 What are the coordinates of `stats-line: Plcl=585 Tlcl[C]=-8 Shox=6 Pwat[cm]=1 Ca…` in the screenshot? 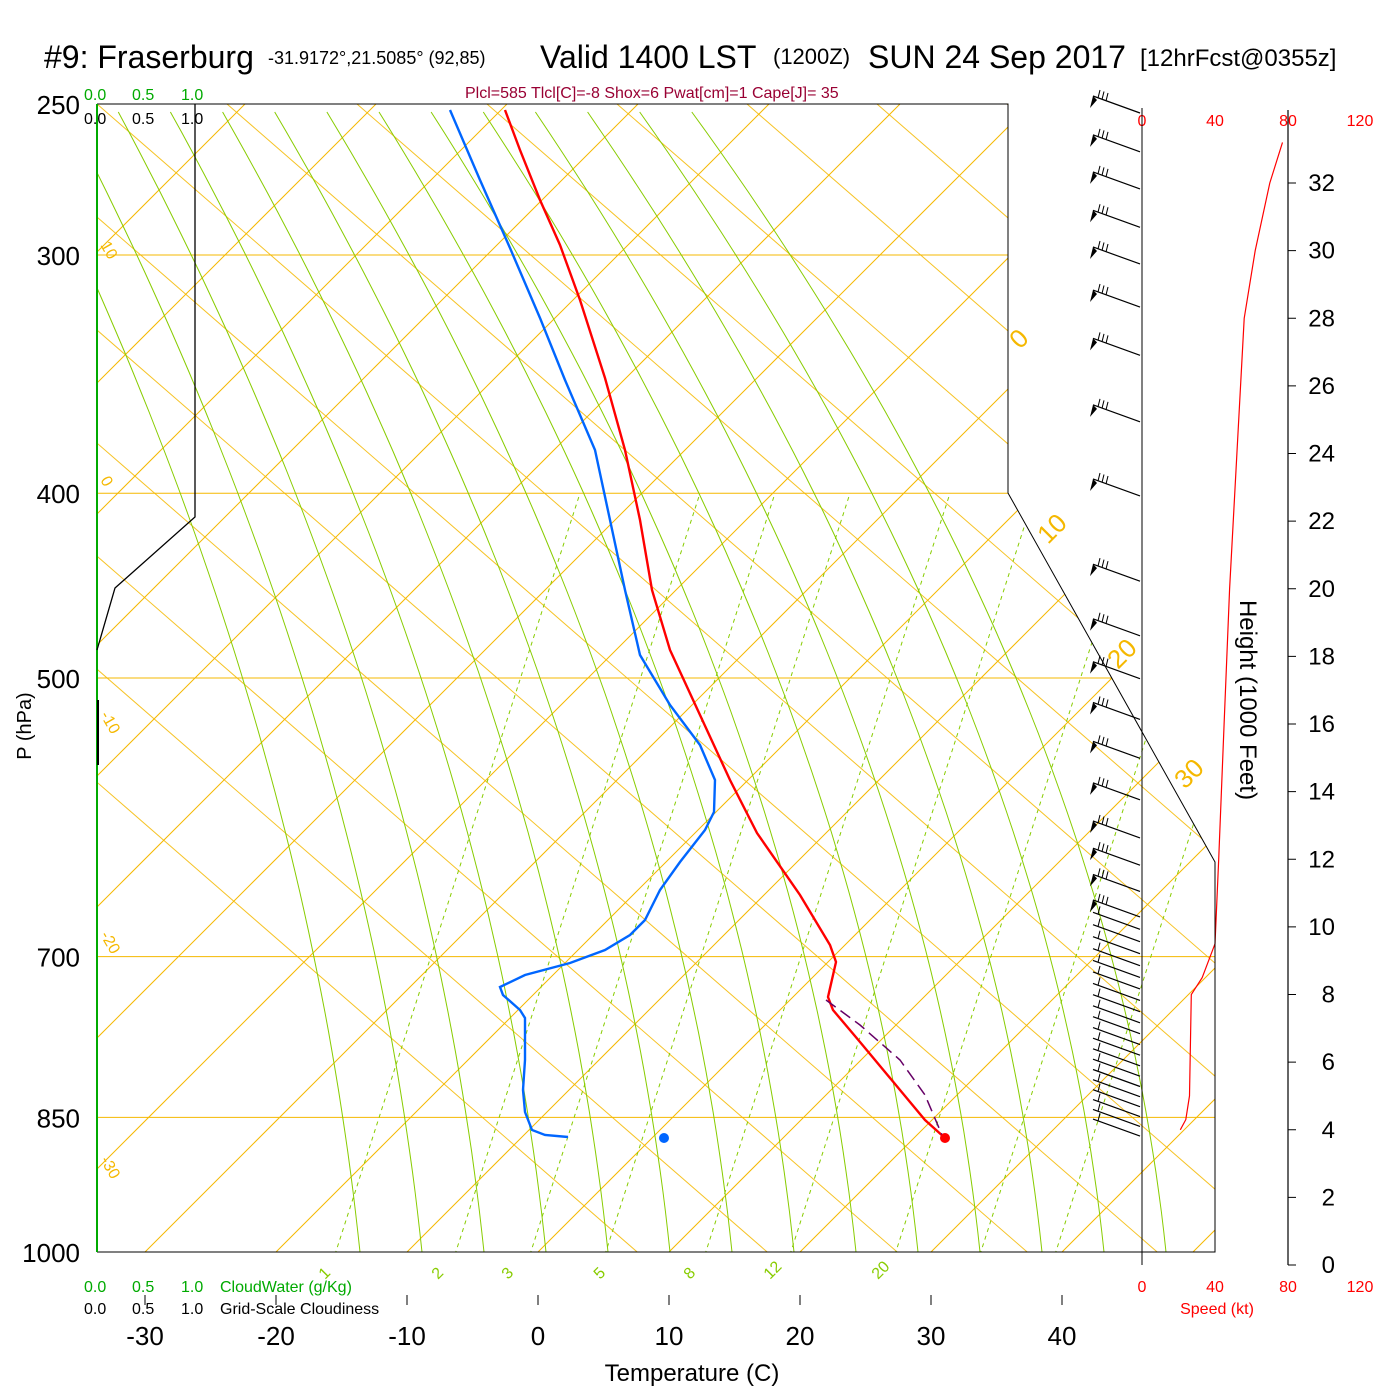 It's located at (652, 93).